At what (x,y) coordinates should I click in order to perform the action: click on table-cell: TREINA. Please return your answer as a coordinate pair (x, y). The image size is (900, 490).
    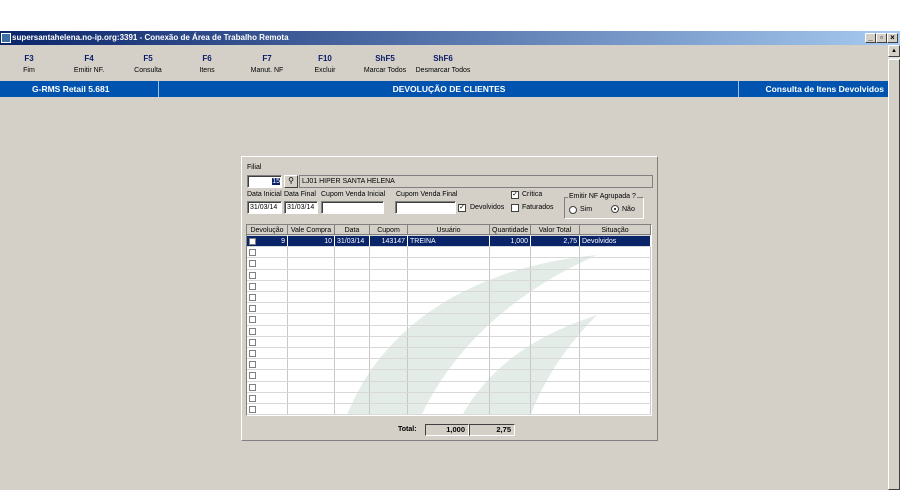
    Looking at the image, I should click on (449, 241).